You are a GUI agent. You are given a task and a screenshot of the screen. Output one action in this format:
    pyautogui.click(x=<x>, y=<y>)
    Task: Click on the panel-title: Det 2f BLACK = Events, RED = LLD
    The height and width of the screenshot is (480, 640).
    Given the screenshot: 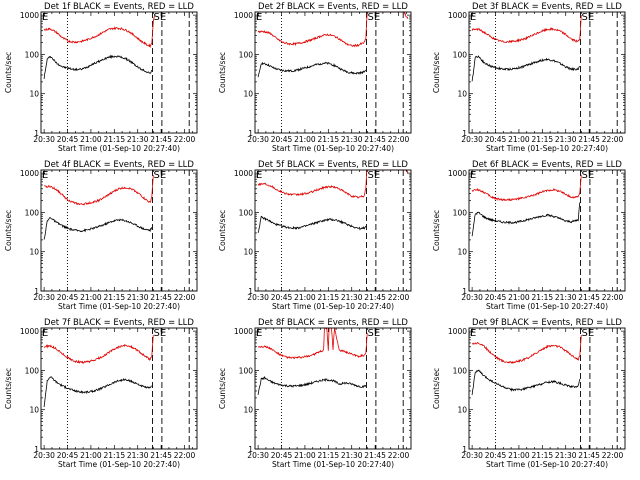 What is the action you would take?
    pyautogui.click(x=333, y=7)
    